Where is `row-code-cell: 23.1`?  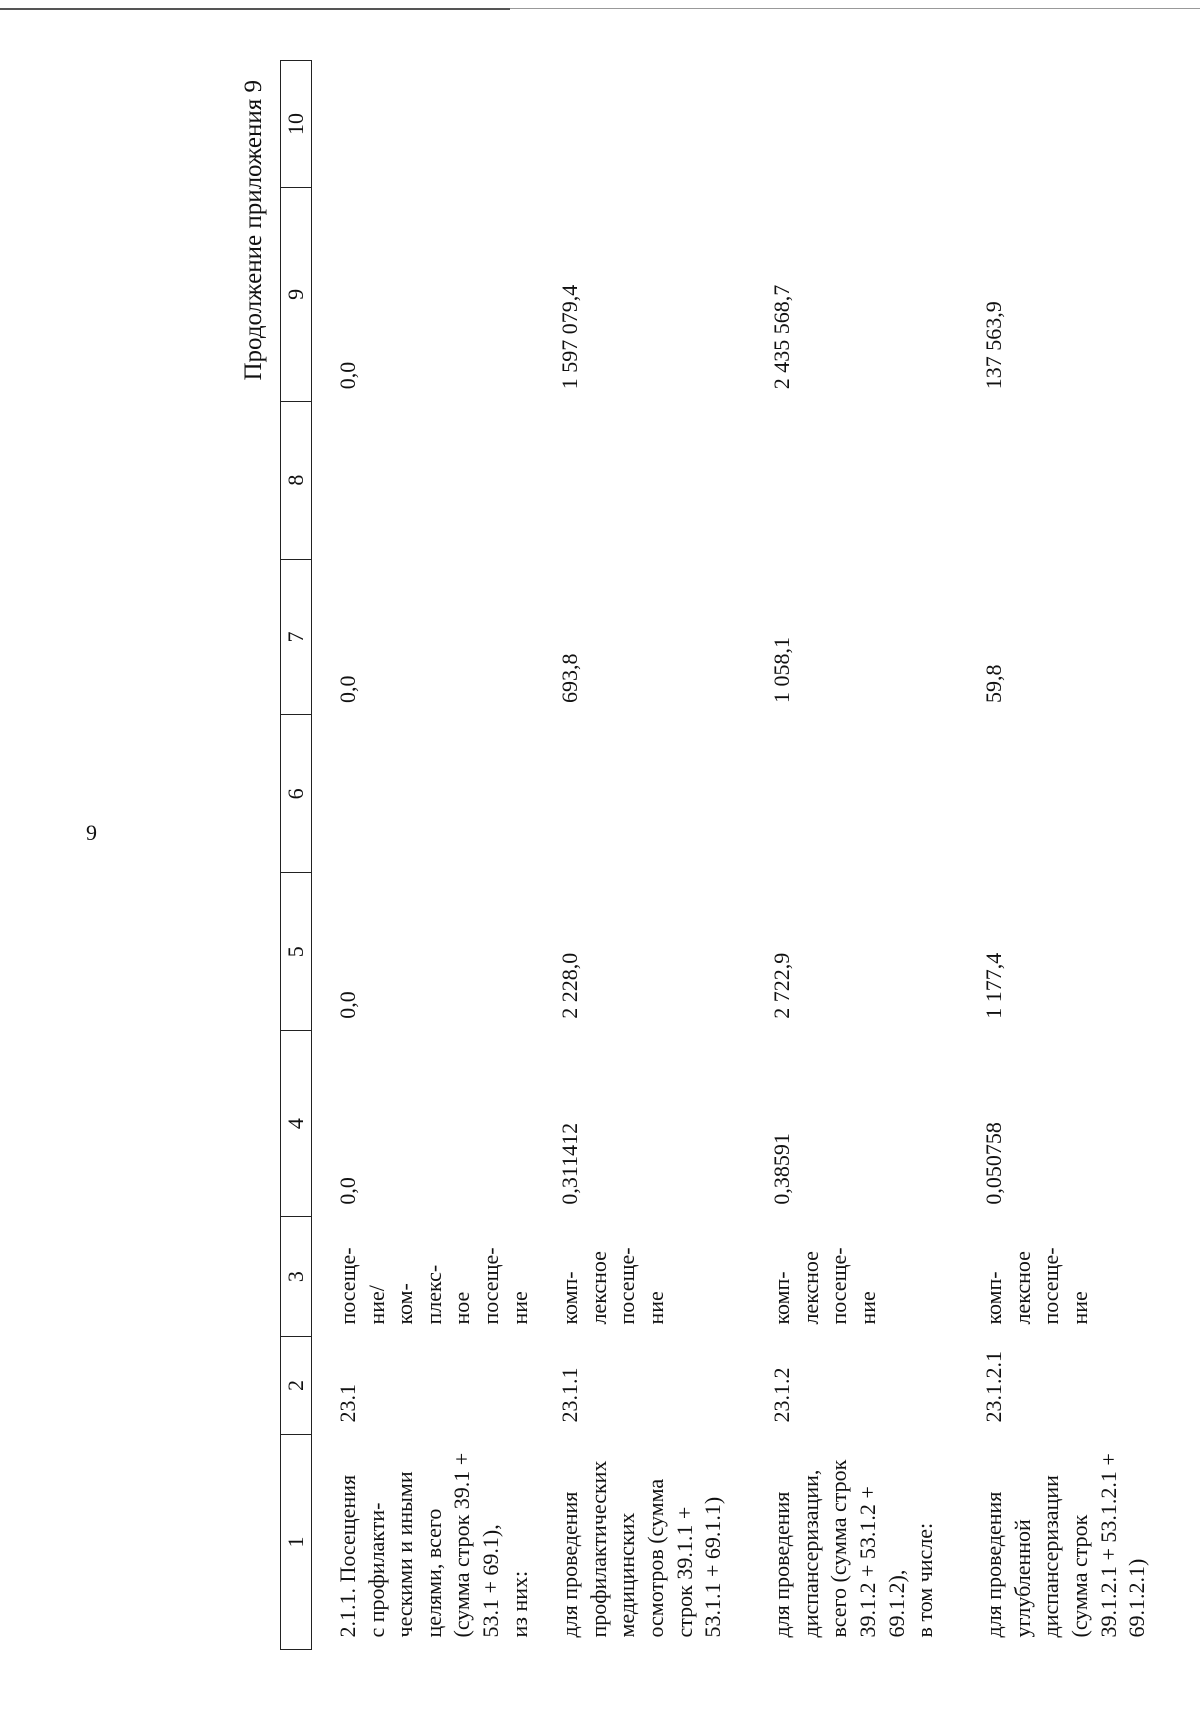 row-code-cell: 23.1 is located at coordinates (423, 1386).